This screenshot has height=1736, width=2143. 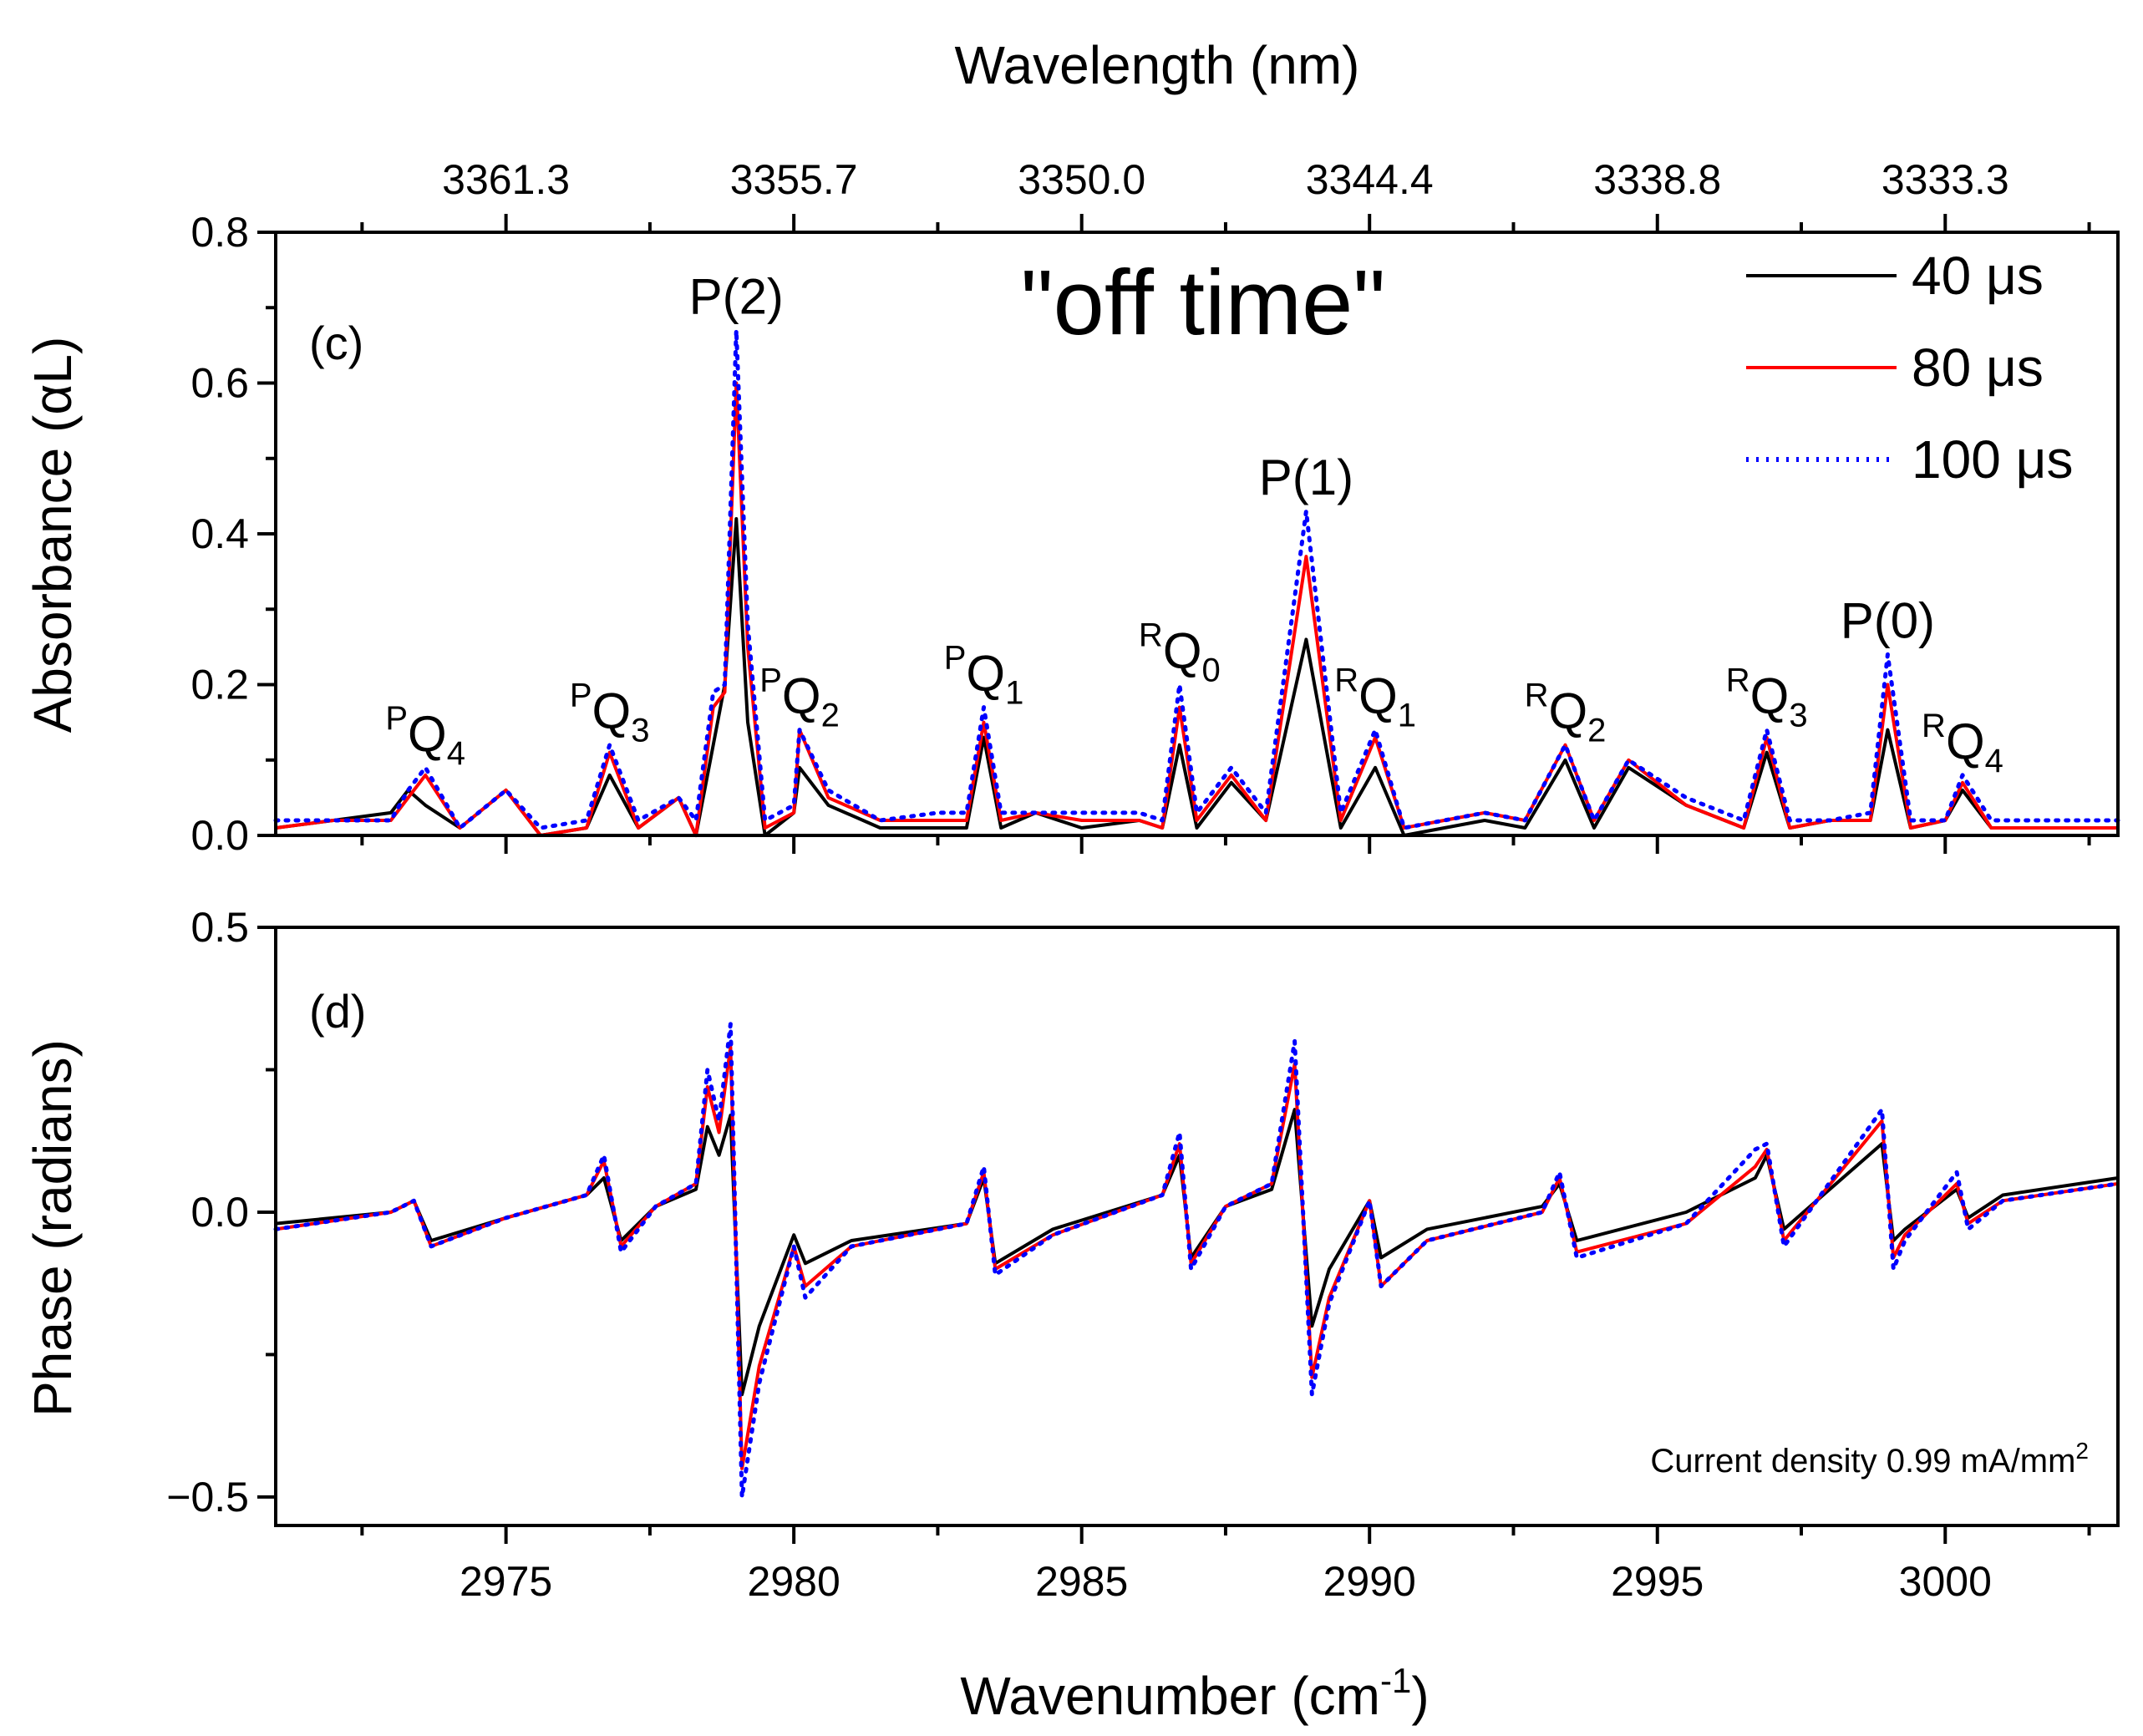 I want to click on peak-label: P(2), so click(x=736, y=296).